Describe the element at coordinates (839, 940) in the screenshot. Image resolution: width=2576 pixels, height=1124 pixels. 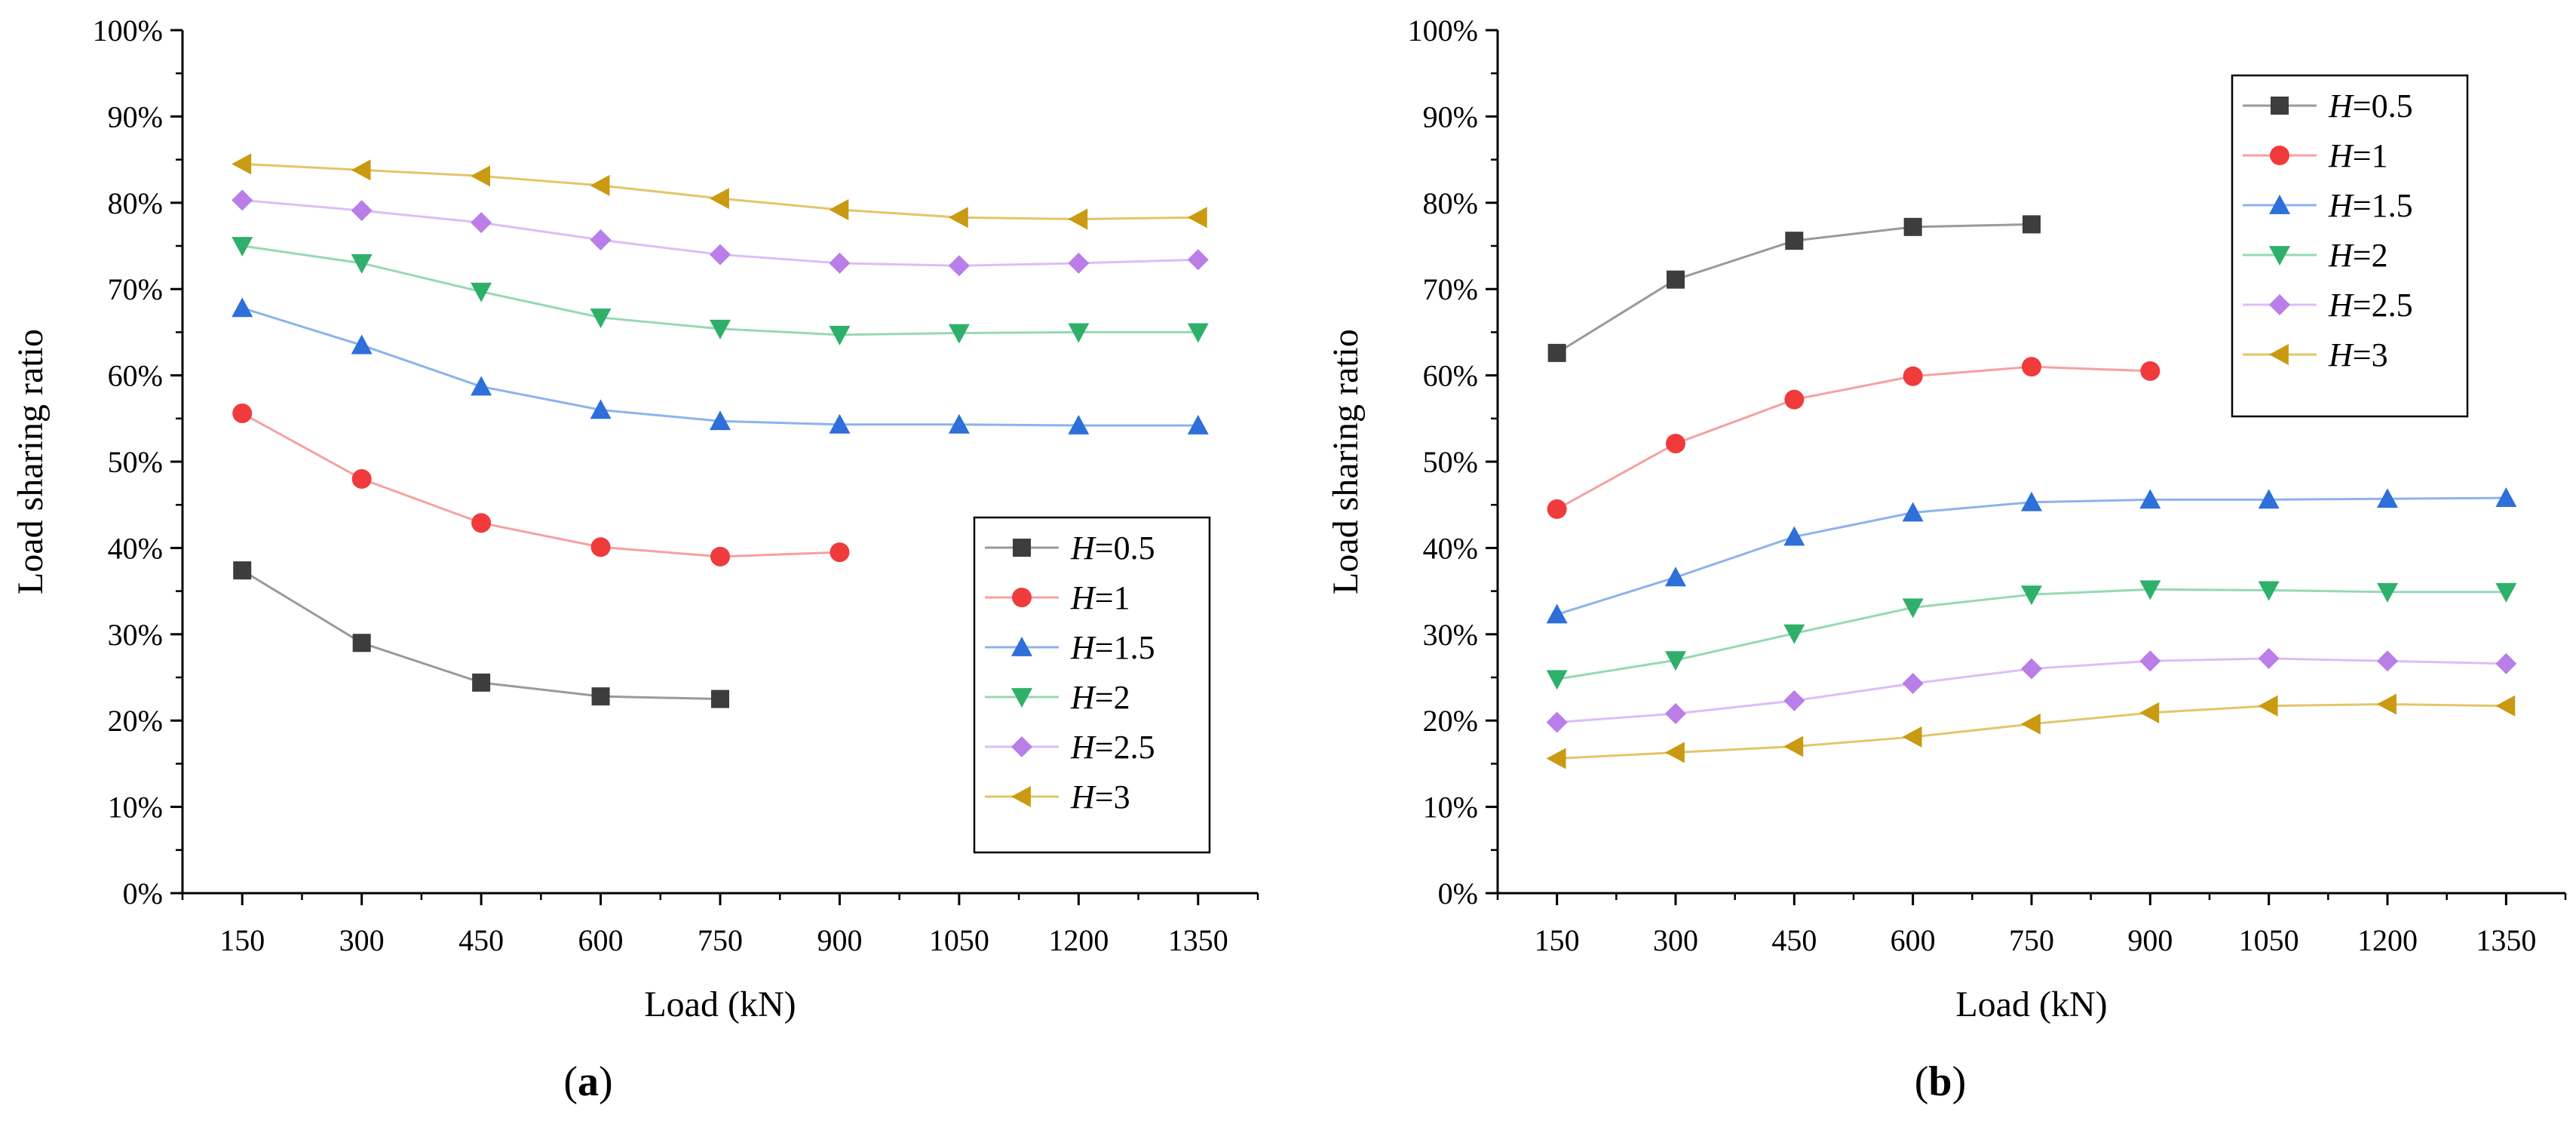
I see `x-tick-label: 900` at that location.